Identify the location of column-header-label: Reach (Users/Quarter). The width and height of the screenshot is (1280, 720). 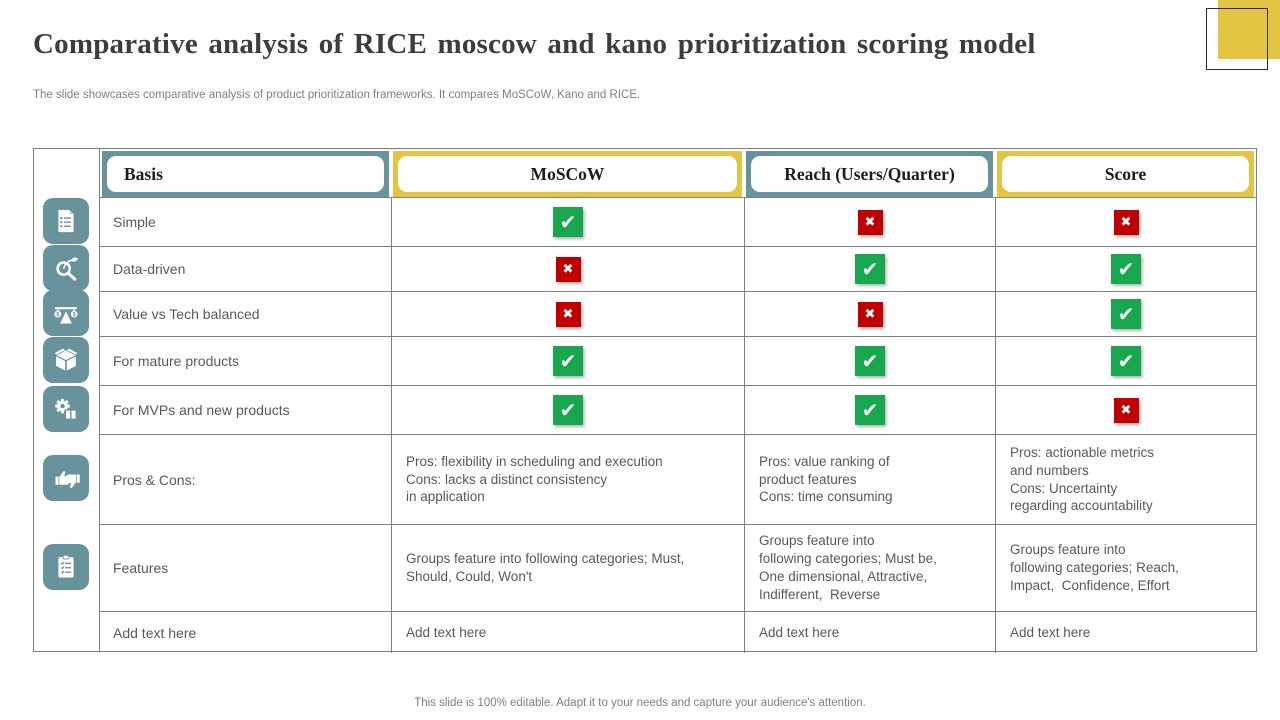
(869, 174).